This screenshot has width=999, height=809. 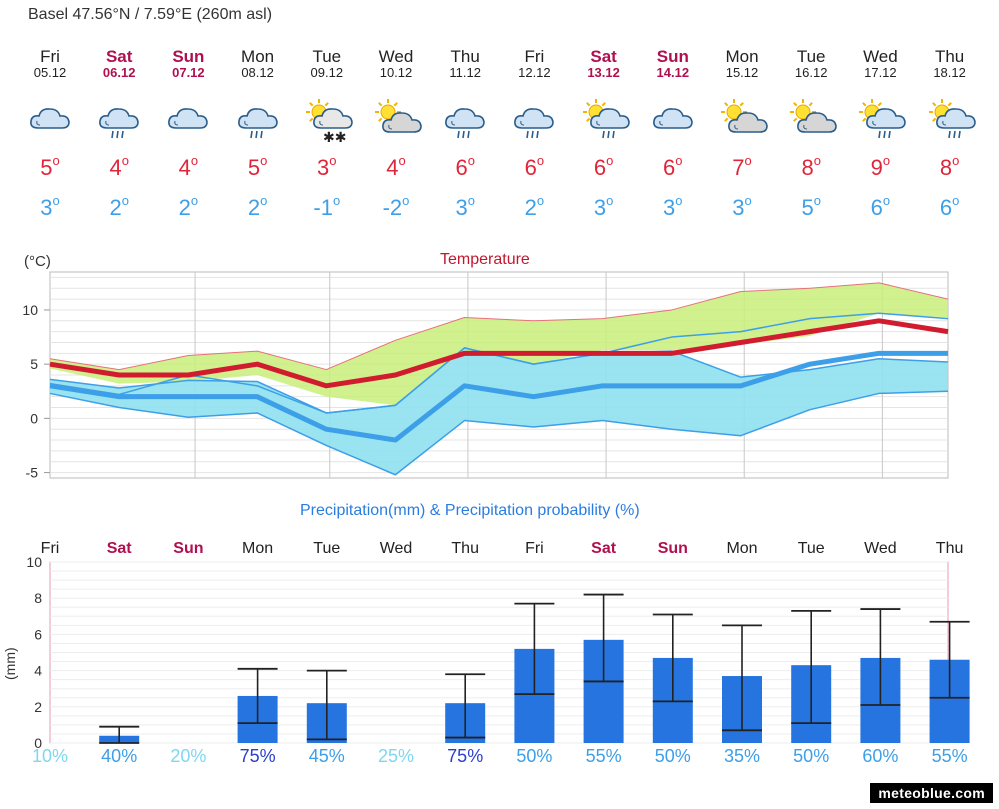 What do you see at coordinates (396, 56) in the screenshot?
I see `day-name: Wed` at bounding box center [396, 56].